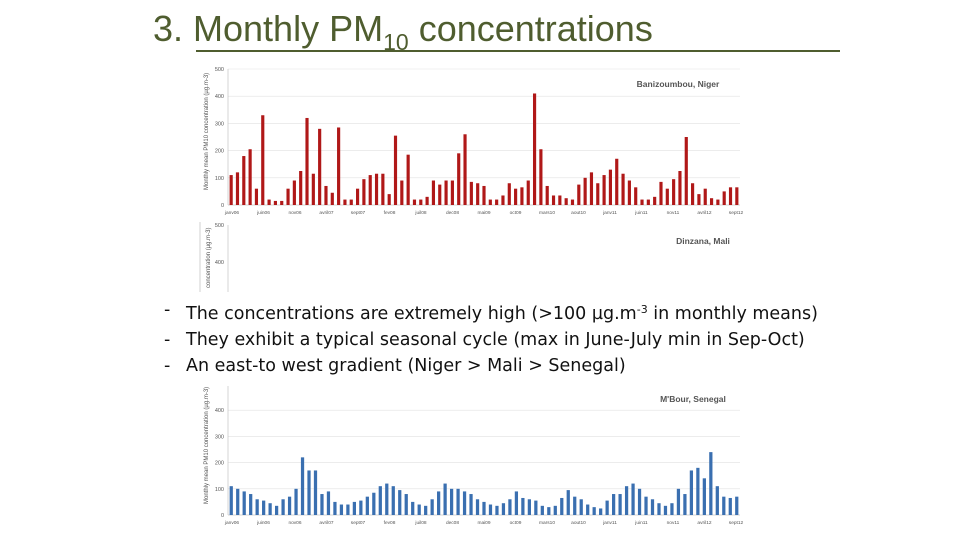 The width and height of the screenshot is (960, 540). Describe the element at coordinates (219, 70) in the screenshot. I see `niger-ytick-label: 500` at that location.